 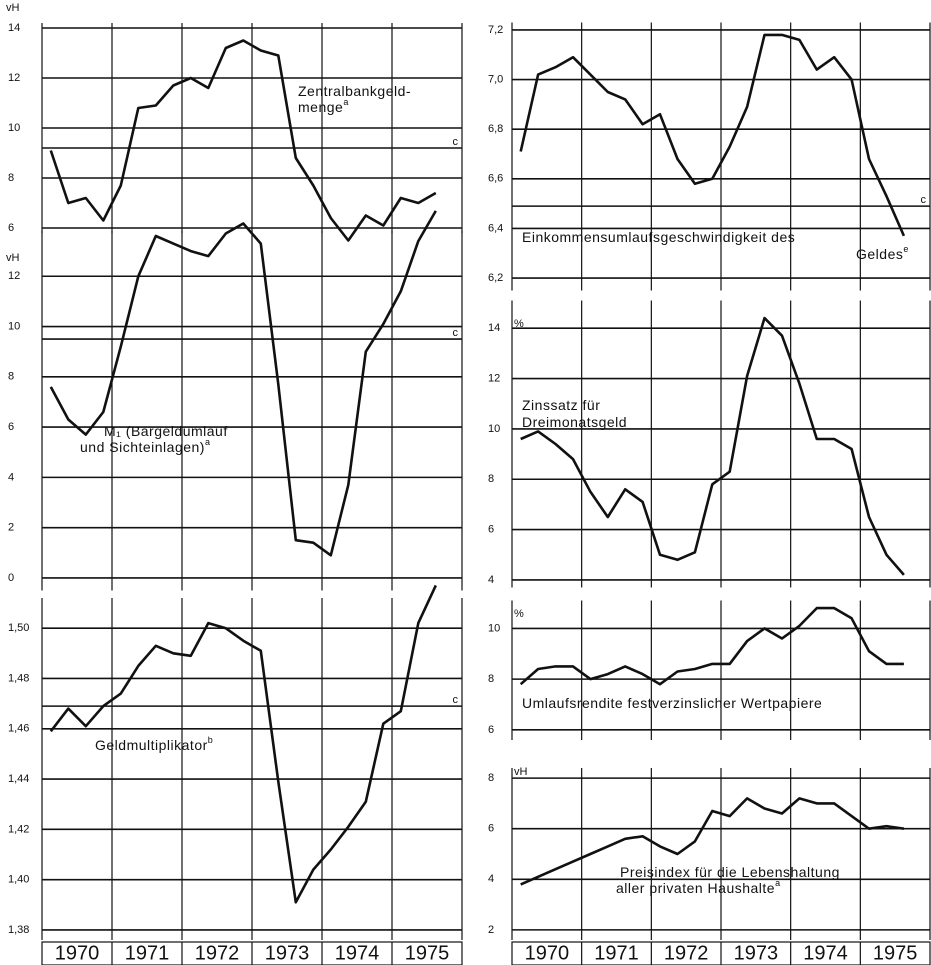 I want to click on series-label-line: Geldes, so click(x=879, y=254).